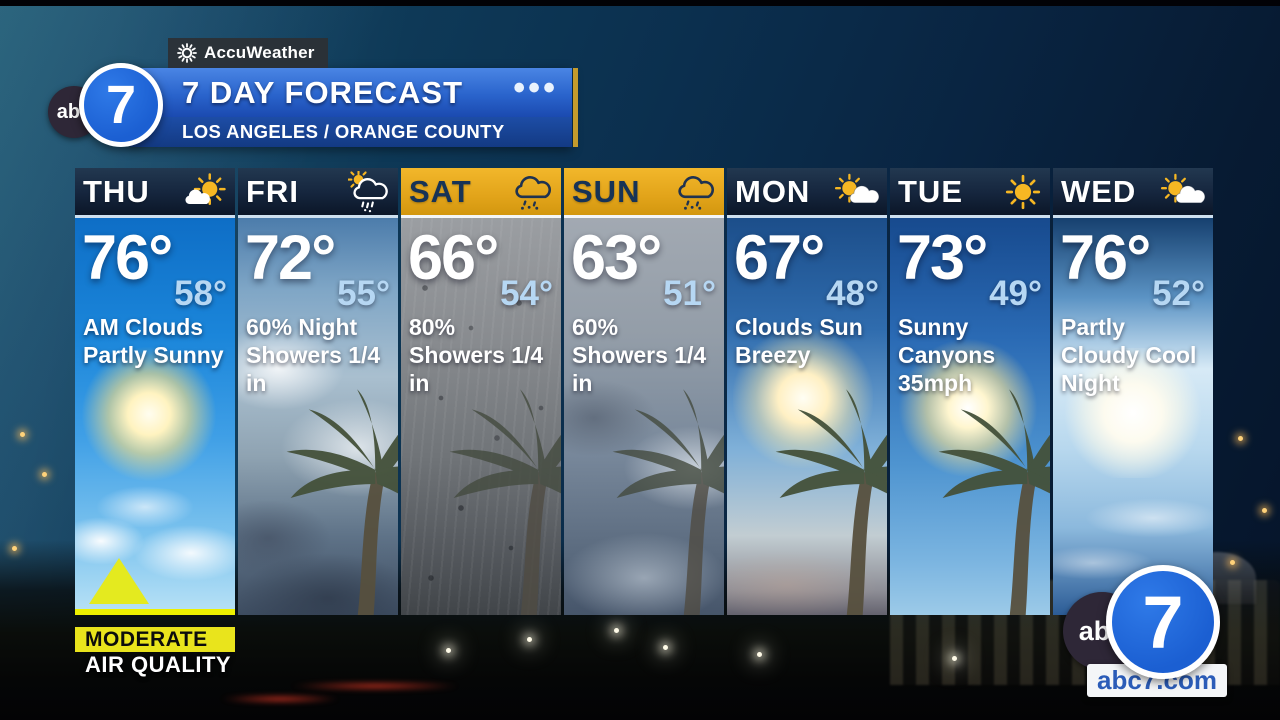 This screenshot has width=1280, height=720. Describe the element at coordinates (153, 341) in the screenshot. I see `condition-text: AM Clouds Partly Sunny` at that location.